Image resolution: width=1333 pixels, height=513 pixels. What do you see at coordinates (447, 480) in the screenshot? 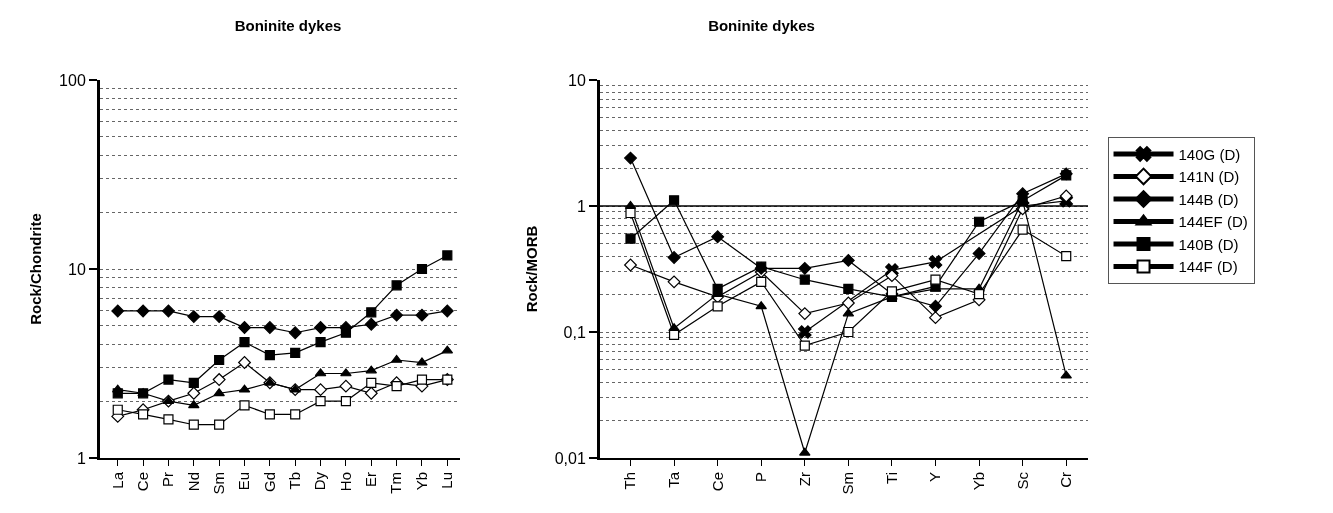
I see `x-tick-label: Lu` at bounding box center [447, 480].